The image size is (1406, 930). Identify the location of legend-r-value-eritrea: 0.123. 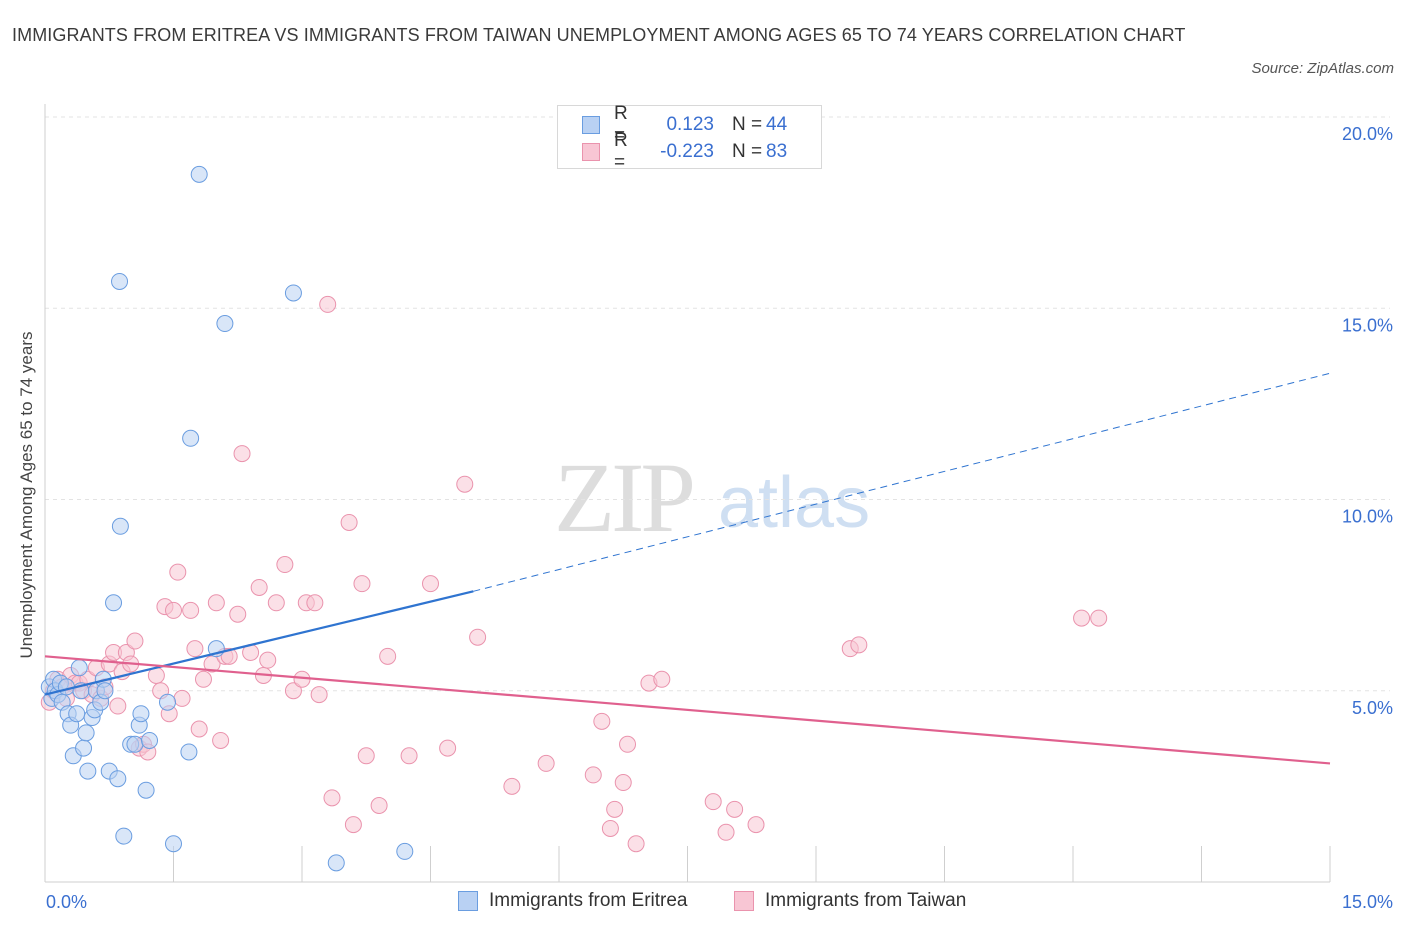
(690, 124).